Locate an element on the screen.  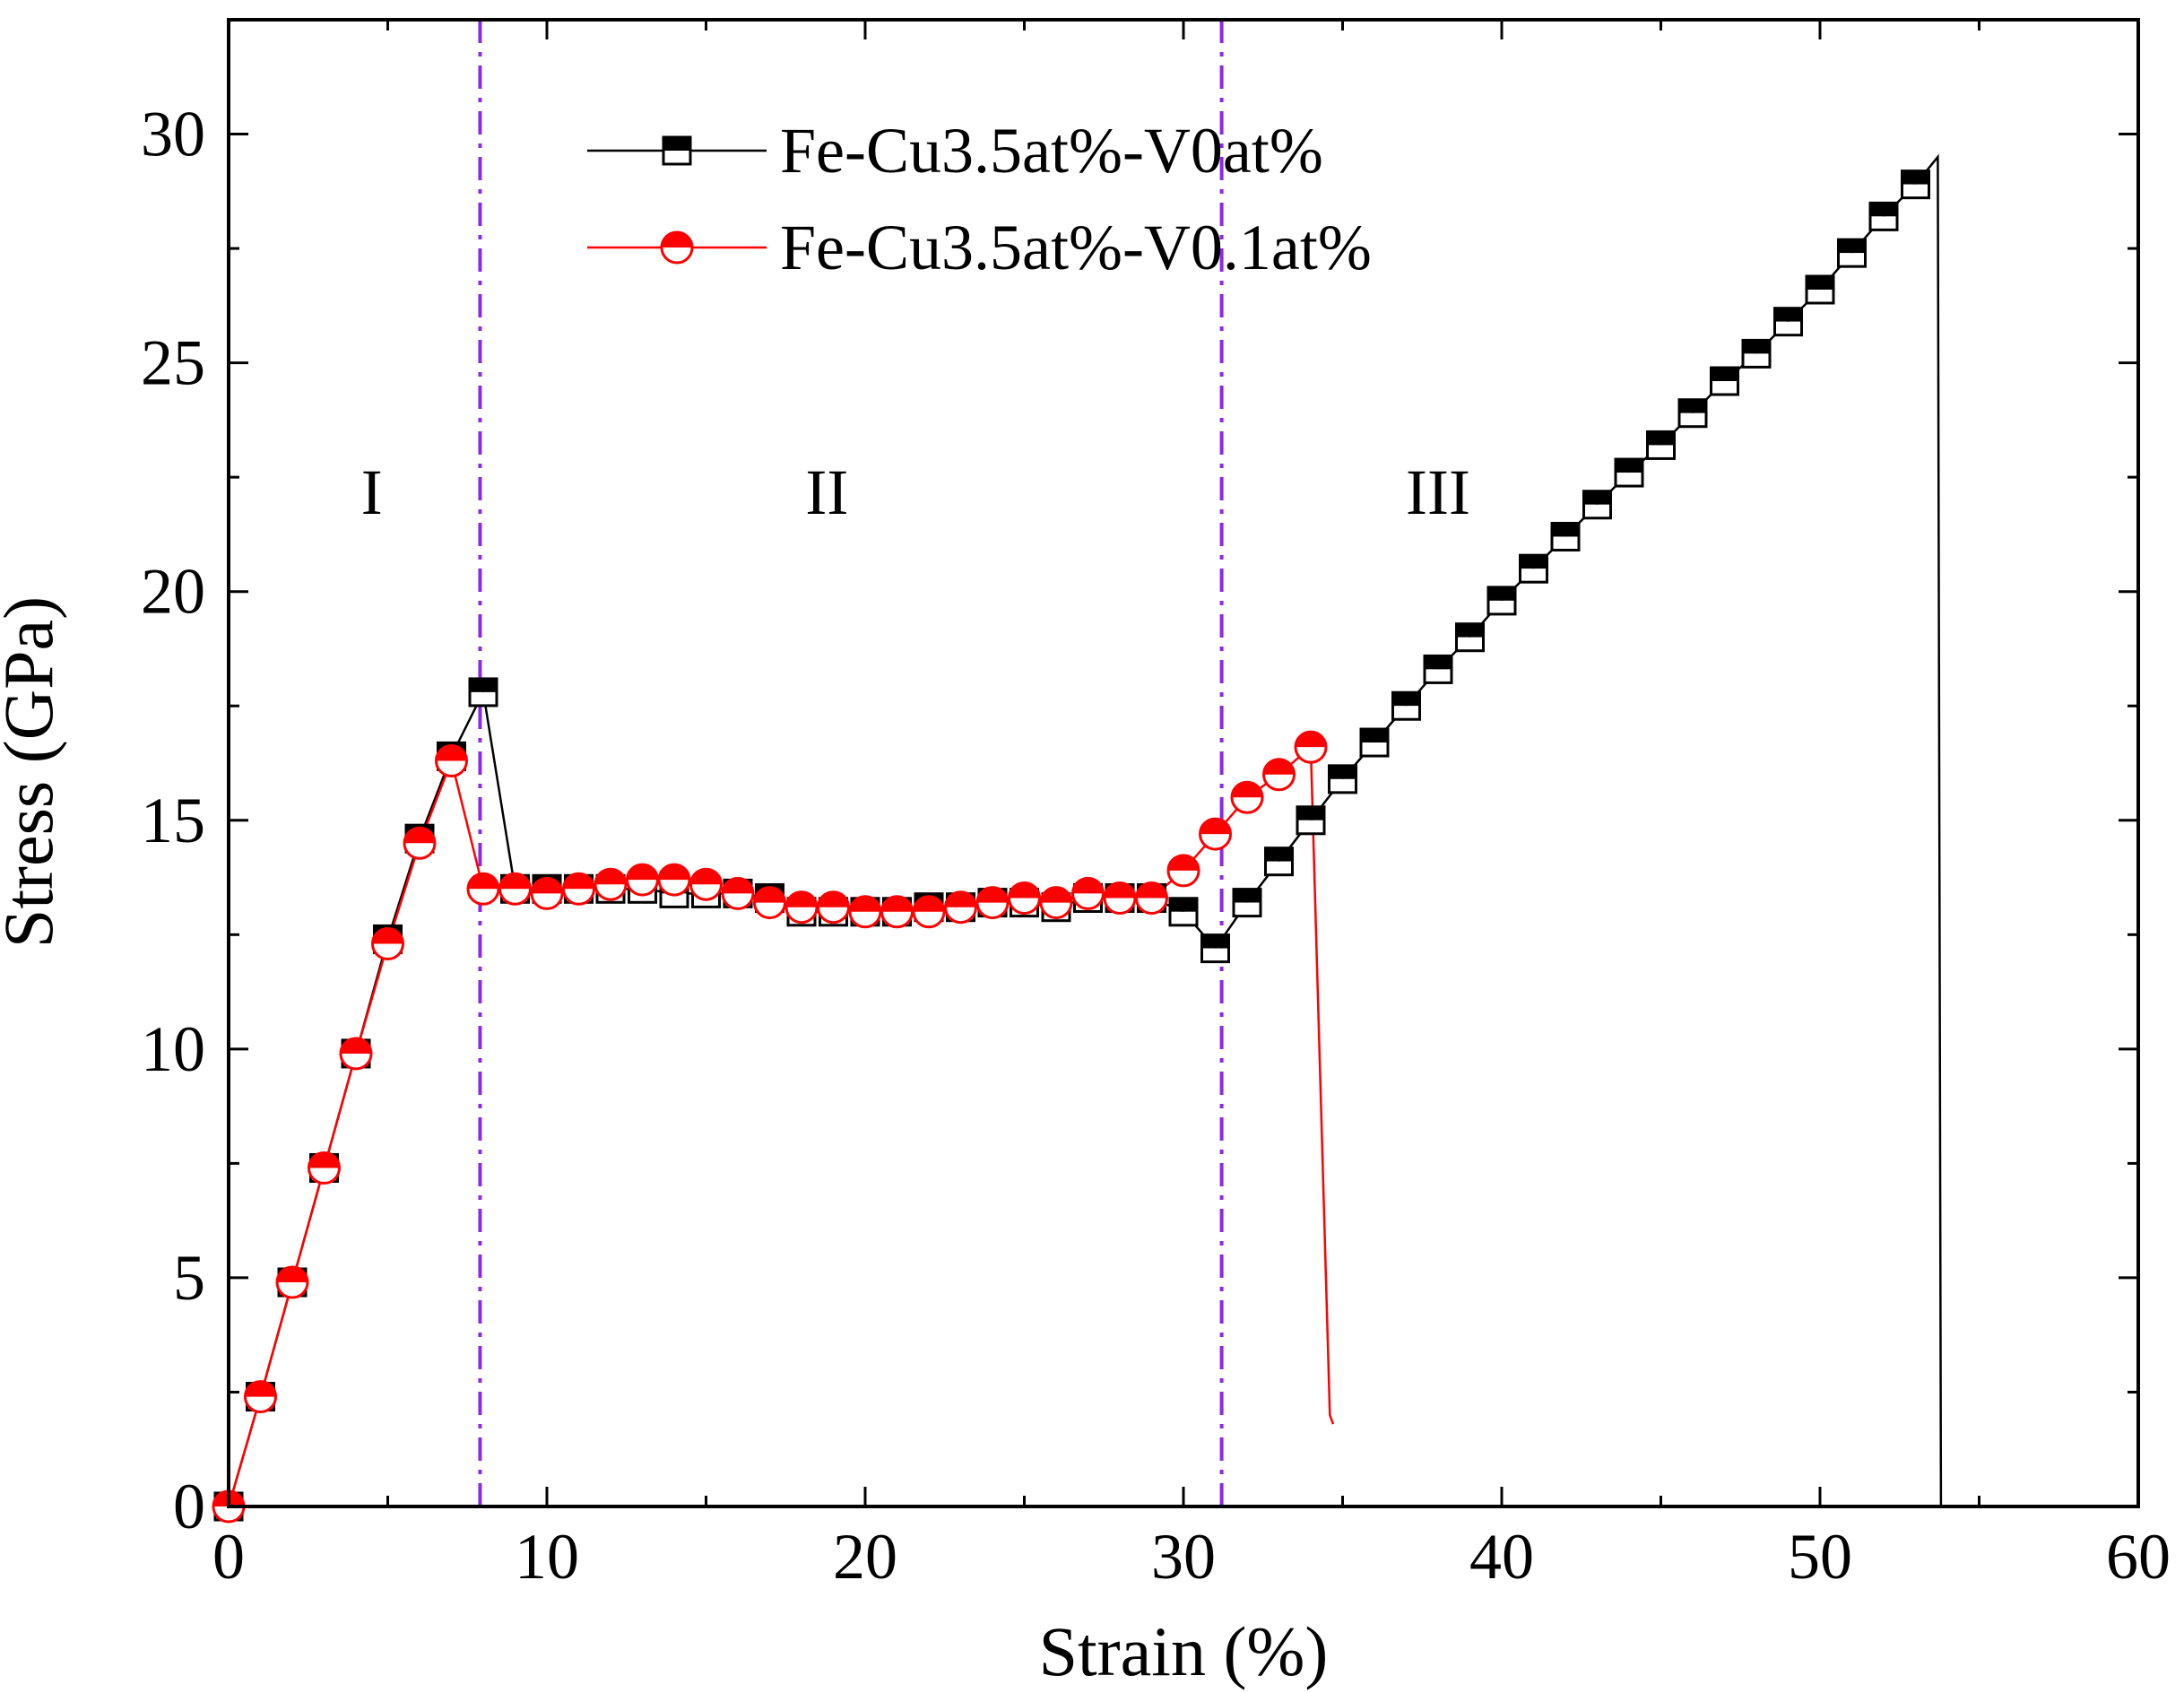
legend-label: Fe-Cu3.5at%-V0at% is located at coordinates (1051, 151).